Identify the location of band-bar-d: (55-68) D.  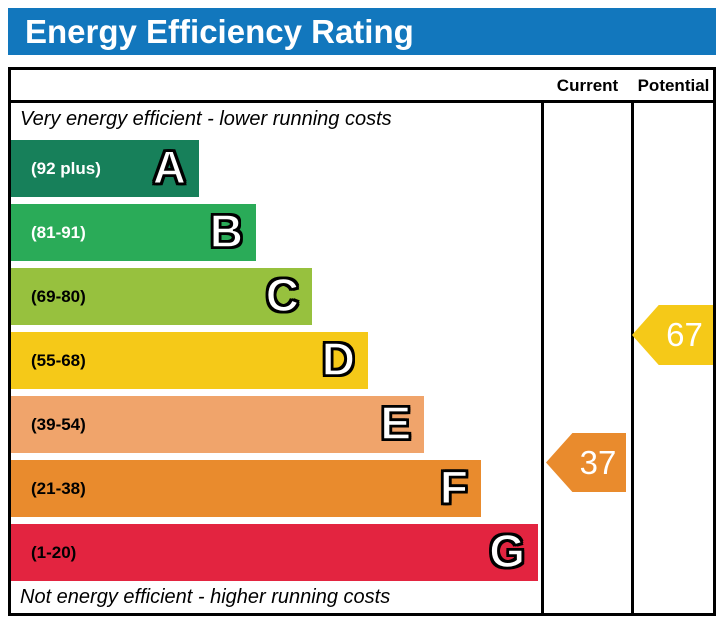
(189, 360).